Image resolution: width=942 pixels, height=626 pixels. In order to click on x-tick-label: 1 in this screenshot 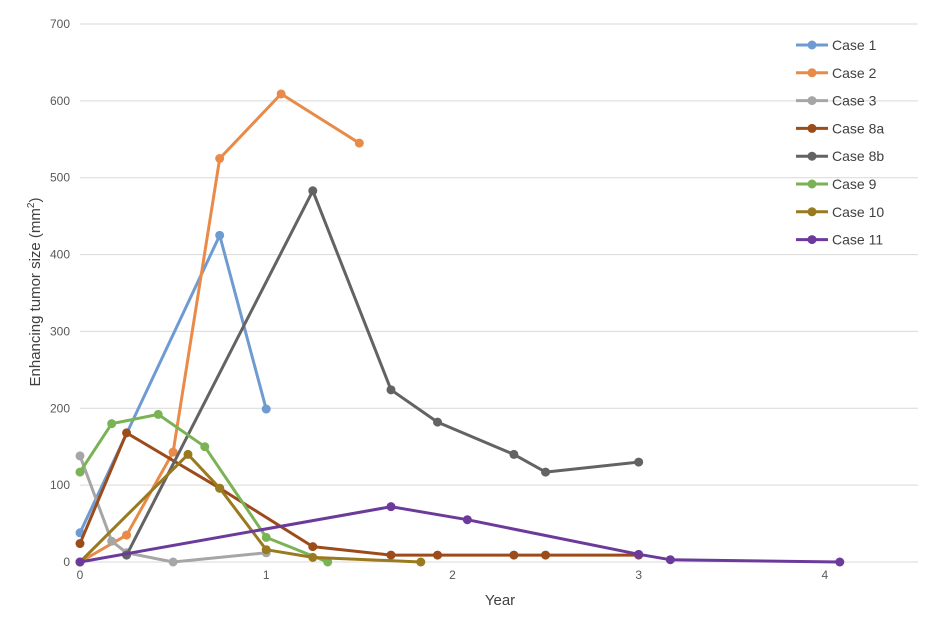, I will do `click(266, 575)`.